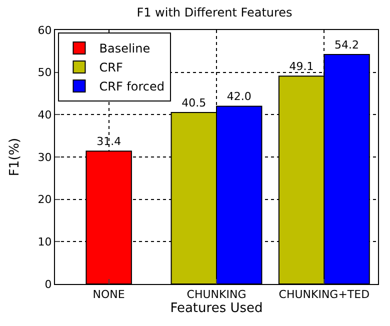 This screenshot has height=326, width=390. Describe the element at coordinates (214, 13) in the screenshot. I see `chart-title: F1 with Different Features` at that location.